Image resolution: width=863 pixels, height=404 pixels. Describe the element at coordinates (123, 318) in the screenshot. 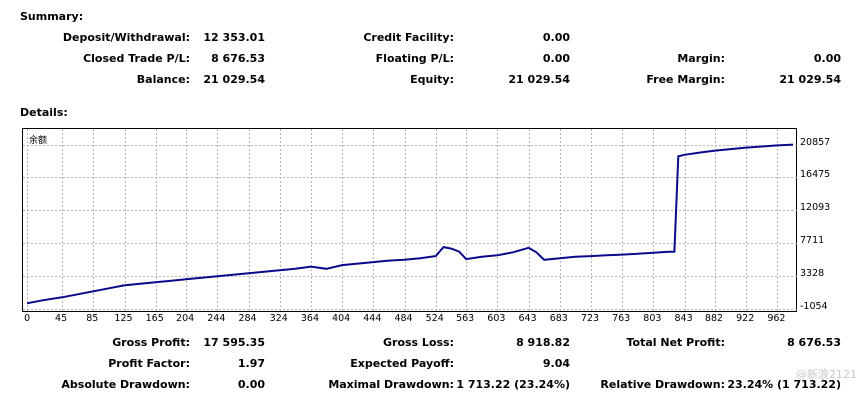

I see `x-tick-label: 125` at that location.